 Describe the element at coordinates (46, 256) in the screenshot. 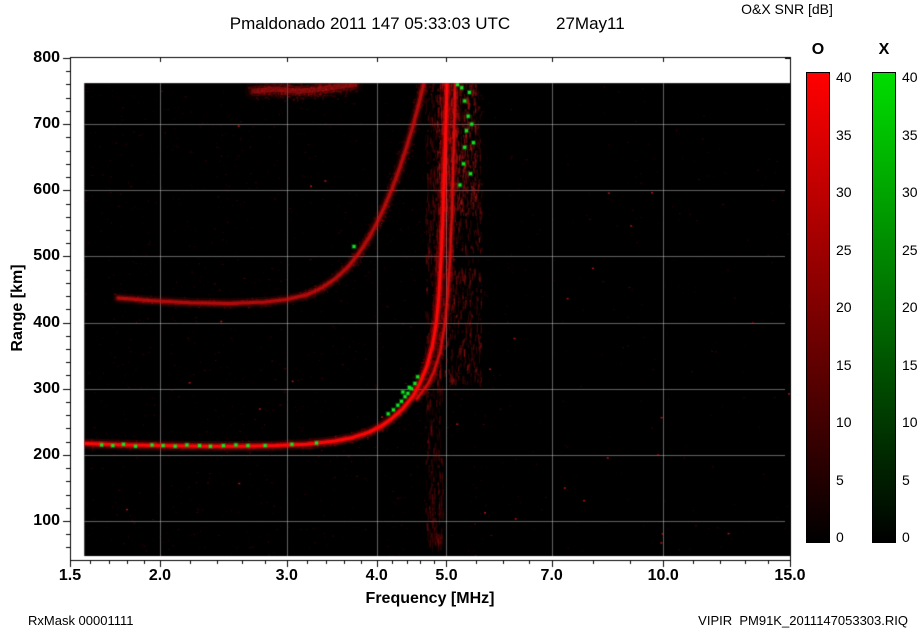

I see `y-axis-tick-label: 500` at that location.